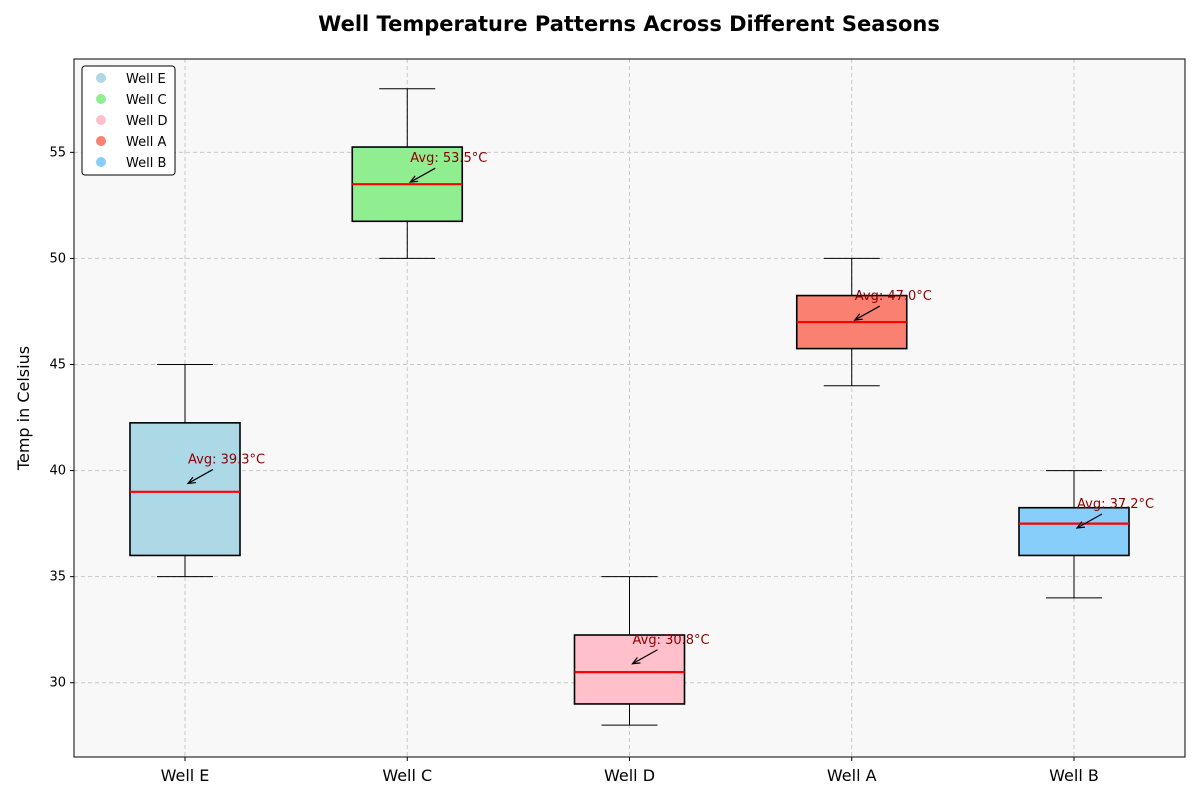  I want to click on x-tick-label: Well E, so click(185, 775).